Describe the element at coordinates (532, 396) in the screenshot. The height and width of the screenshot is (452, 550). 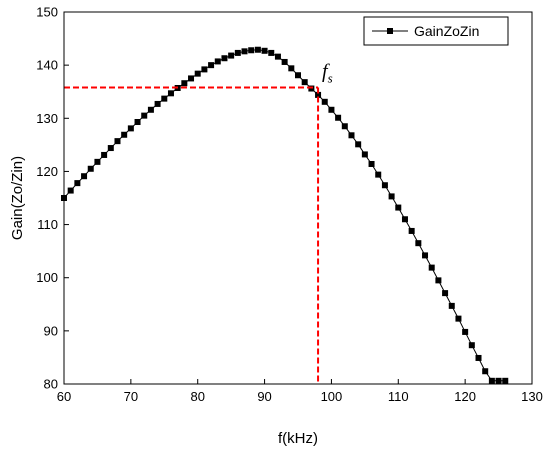
I see `x-tick-label: 130` at that location.